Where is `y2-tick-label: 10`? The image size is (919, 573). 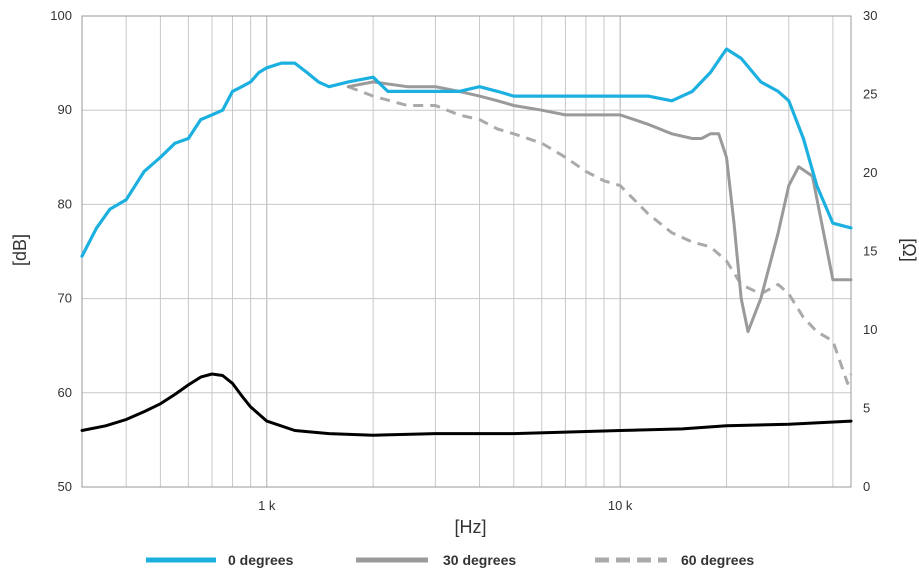 y2-tick-label: 10 is located at coordinates (870, 329).